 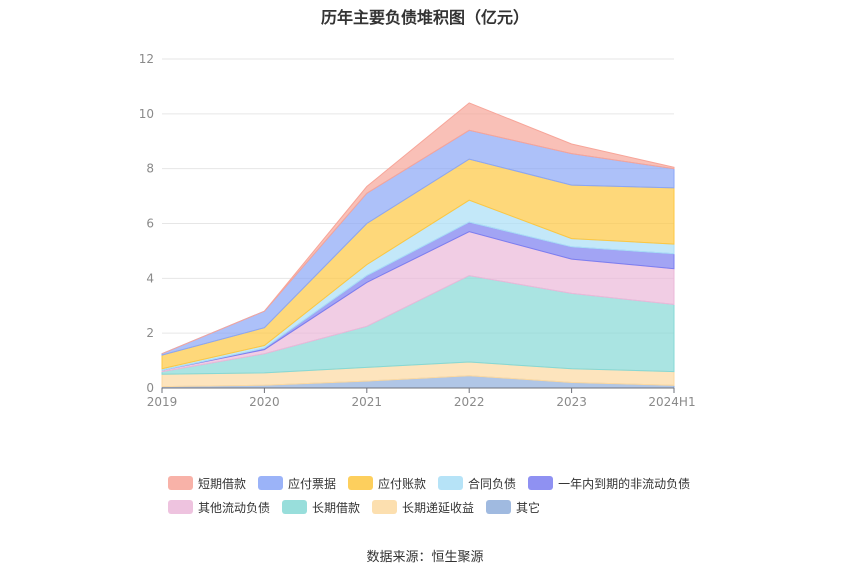 I want to click on legend-item: 长期借款, so click(x=321, y=507).